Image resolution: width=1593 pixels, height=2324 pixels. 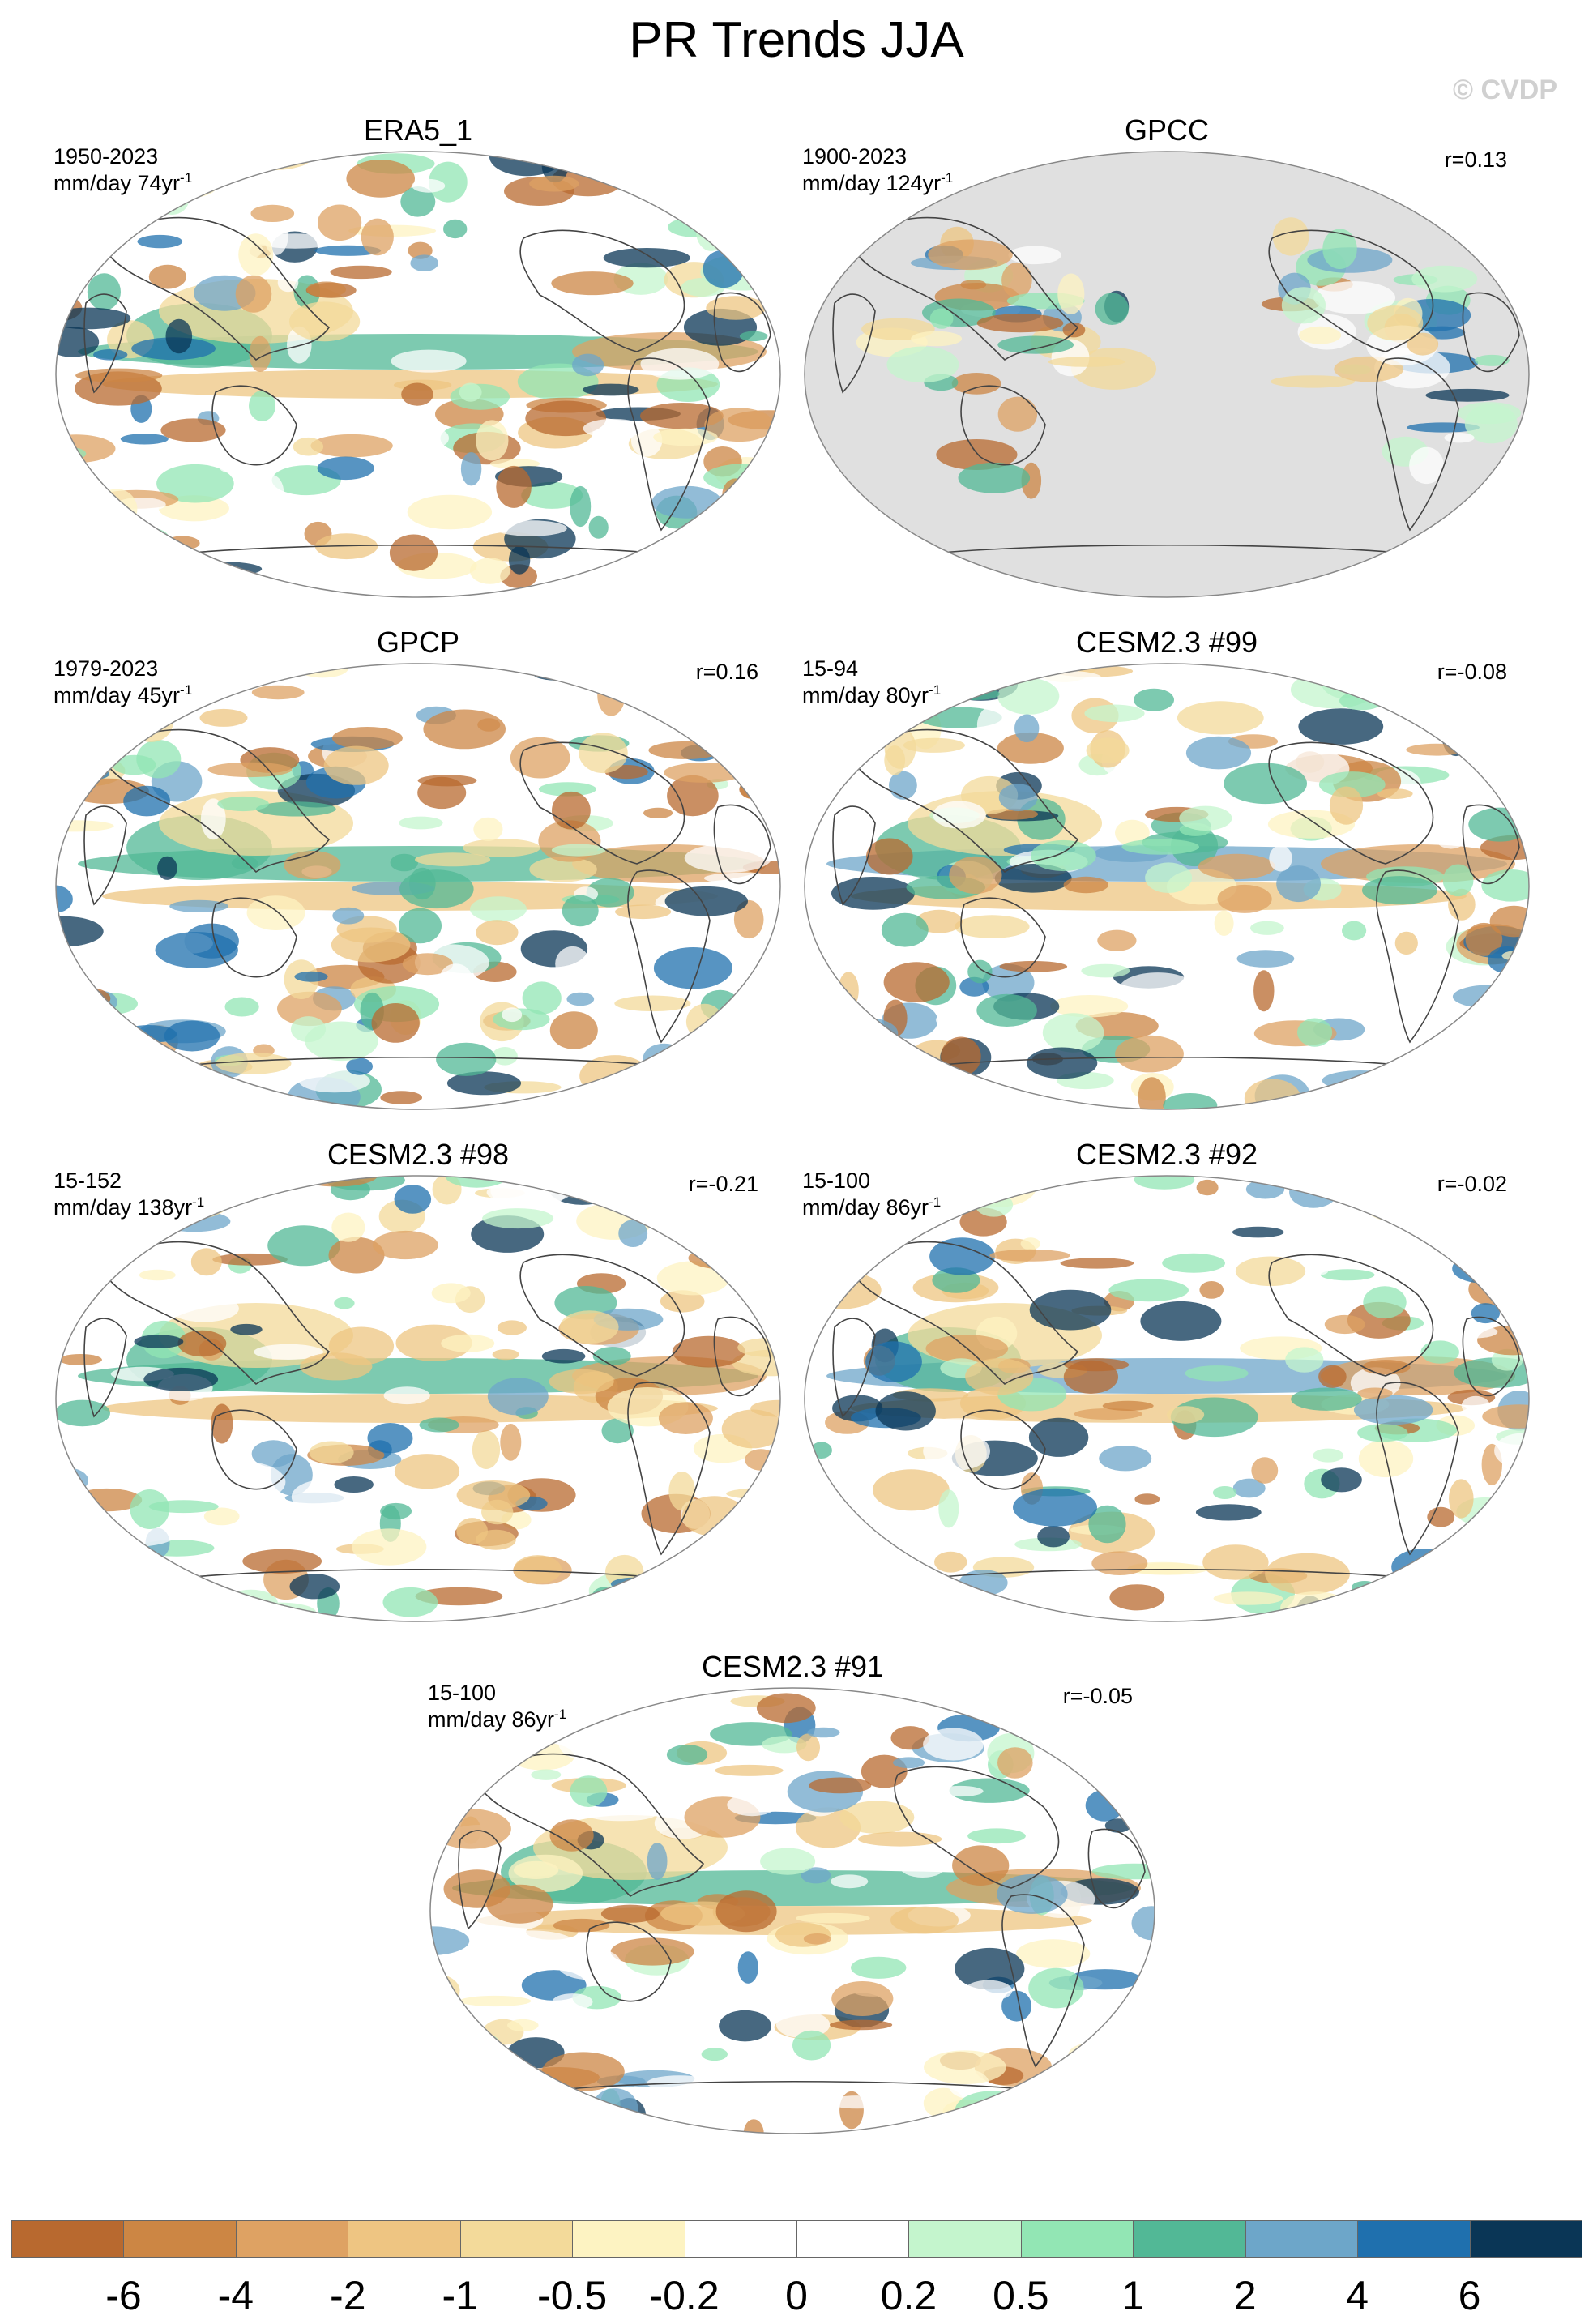 I want to click on colorbar-tick-label: -0.2, so click(x=684, y=2295).